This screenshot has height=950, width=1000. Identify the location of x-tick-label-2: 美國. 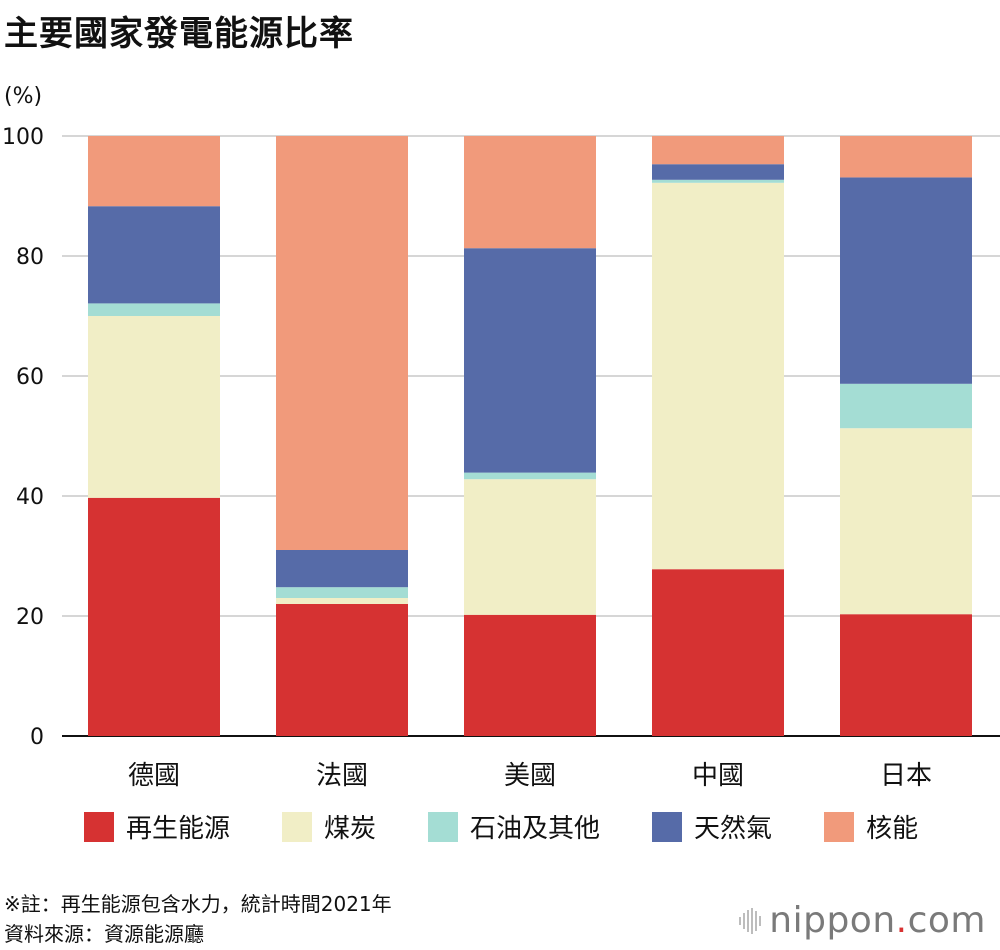
(530, 776).